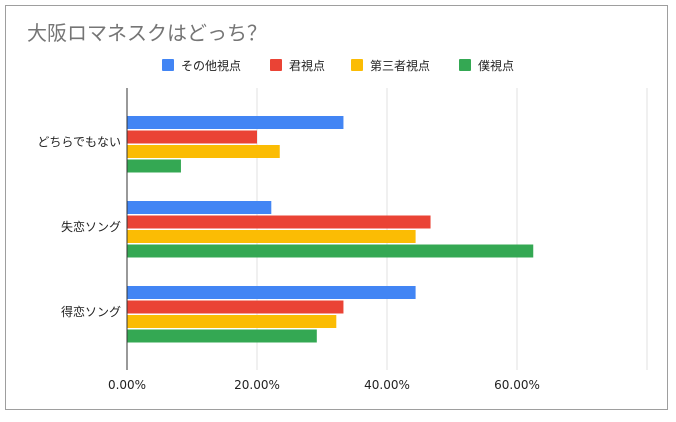 The image size is (676, 422). What do you see at coordinates (91, 226) in the screenshot?
I see `category-label: 失恋ソング` at bounding box center [91, 226].